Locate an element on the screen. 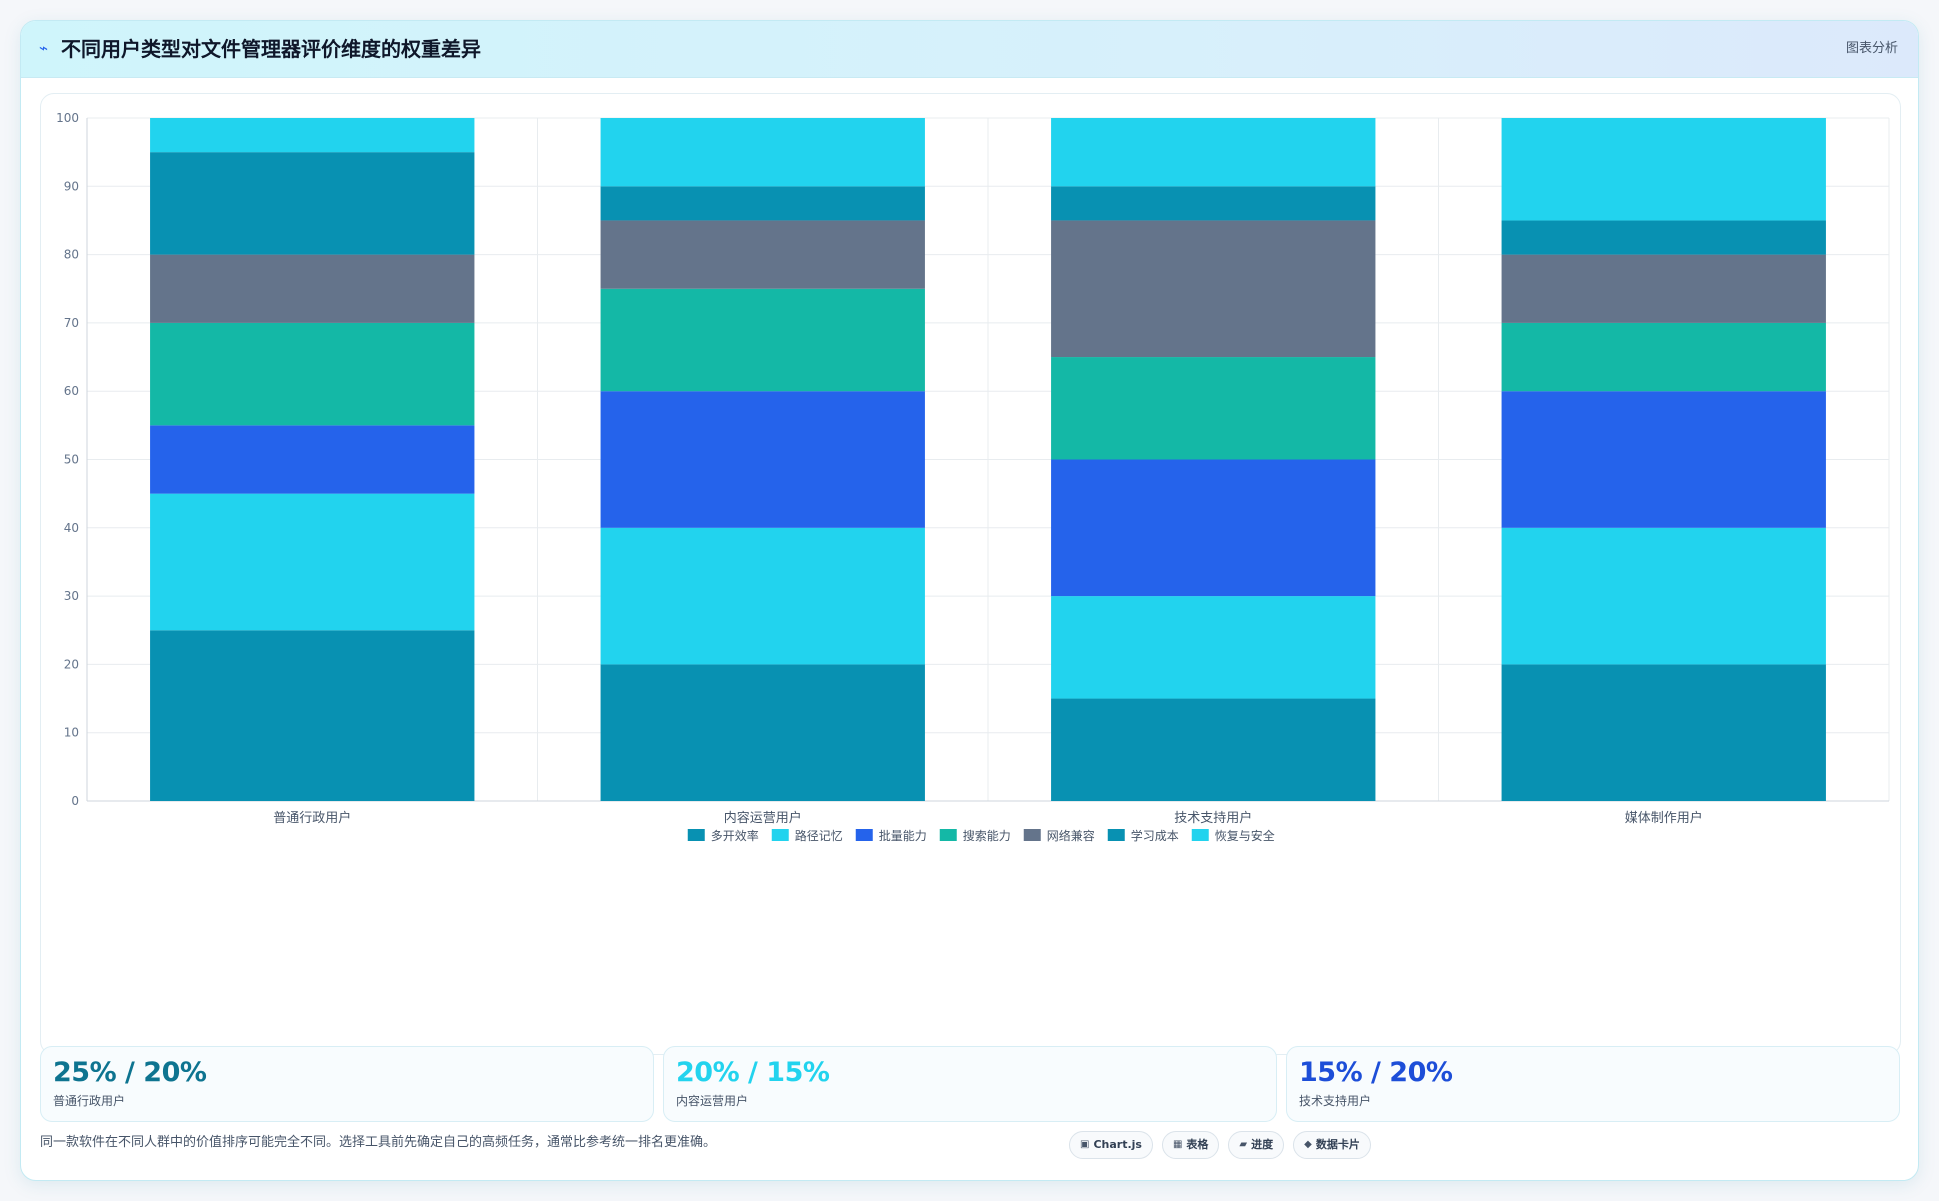 This screenshot has width=1939, height=1201. chart-title: 不同用户类型对文件管理器评价维度的权重差异 is located at coordinates (271, 49).